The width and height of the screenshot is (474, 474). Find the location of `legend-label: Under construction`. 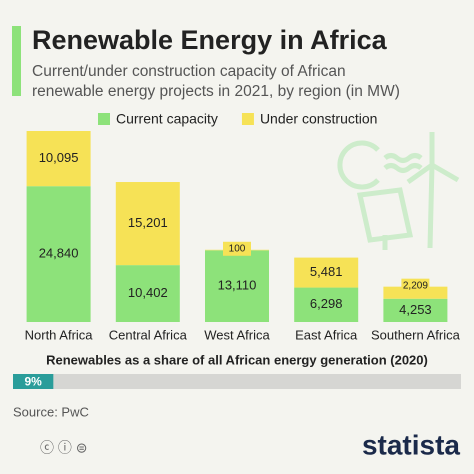

legend-label: Under construction is located at coordinates (319, 119).